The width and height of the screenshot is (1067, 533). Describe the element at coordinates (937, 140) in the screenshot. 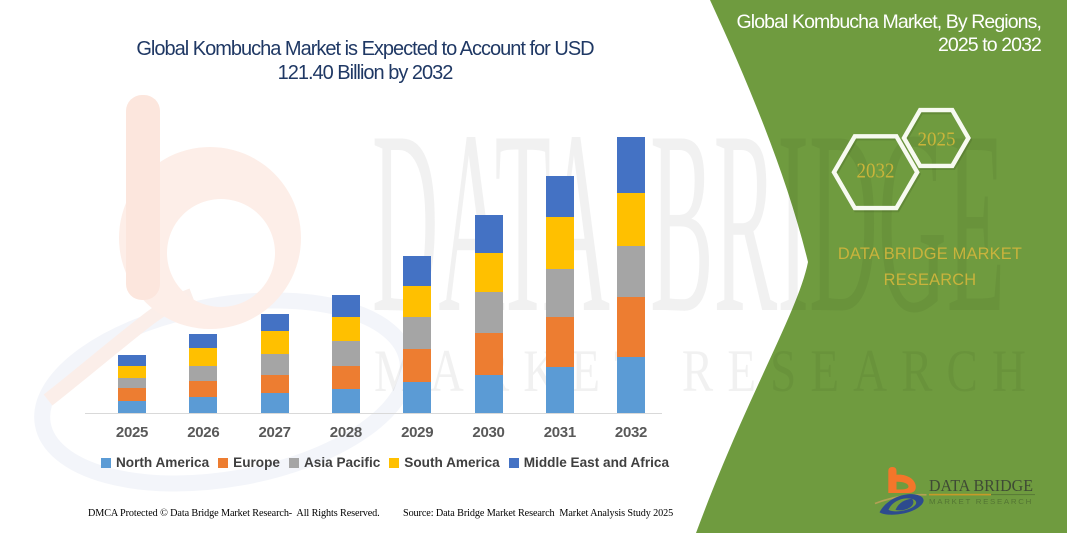

I see `svg-text: 2025` at that location.